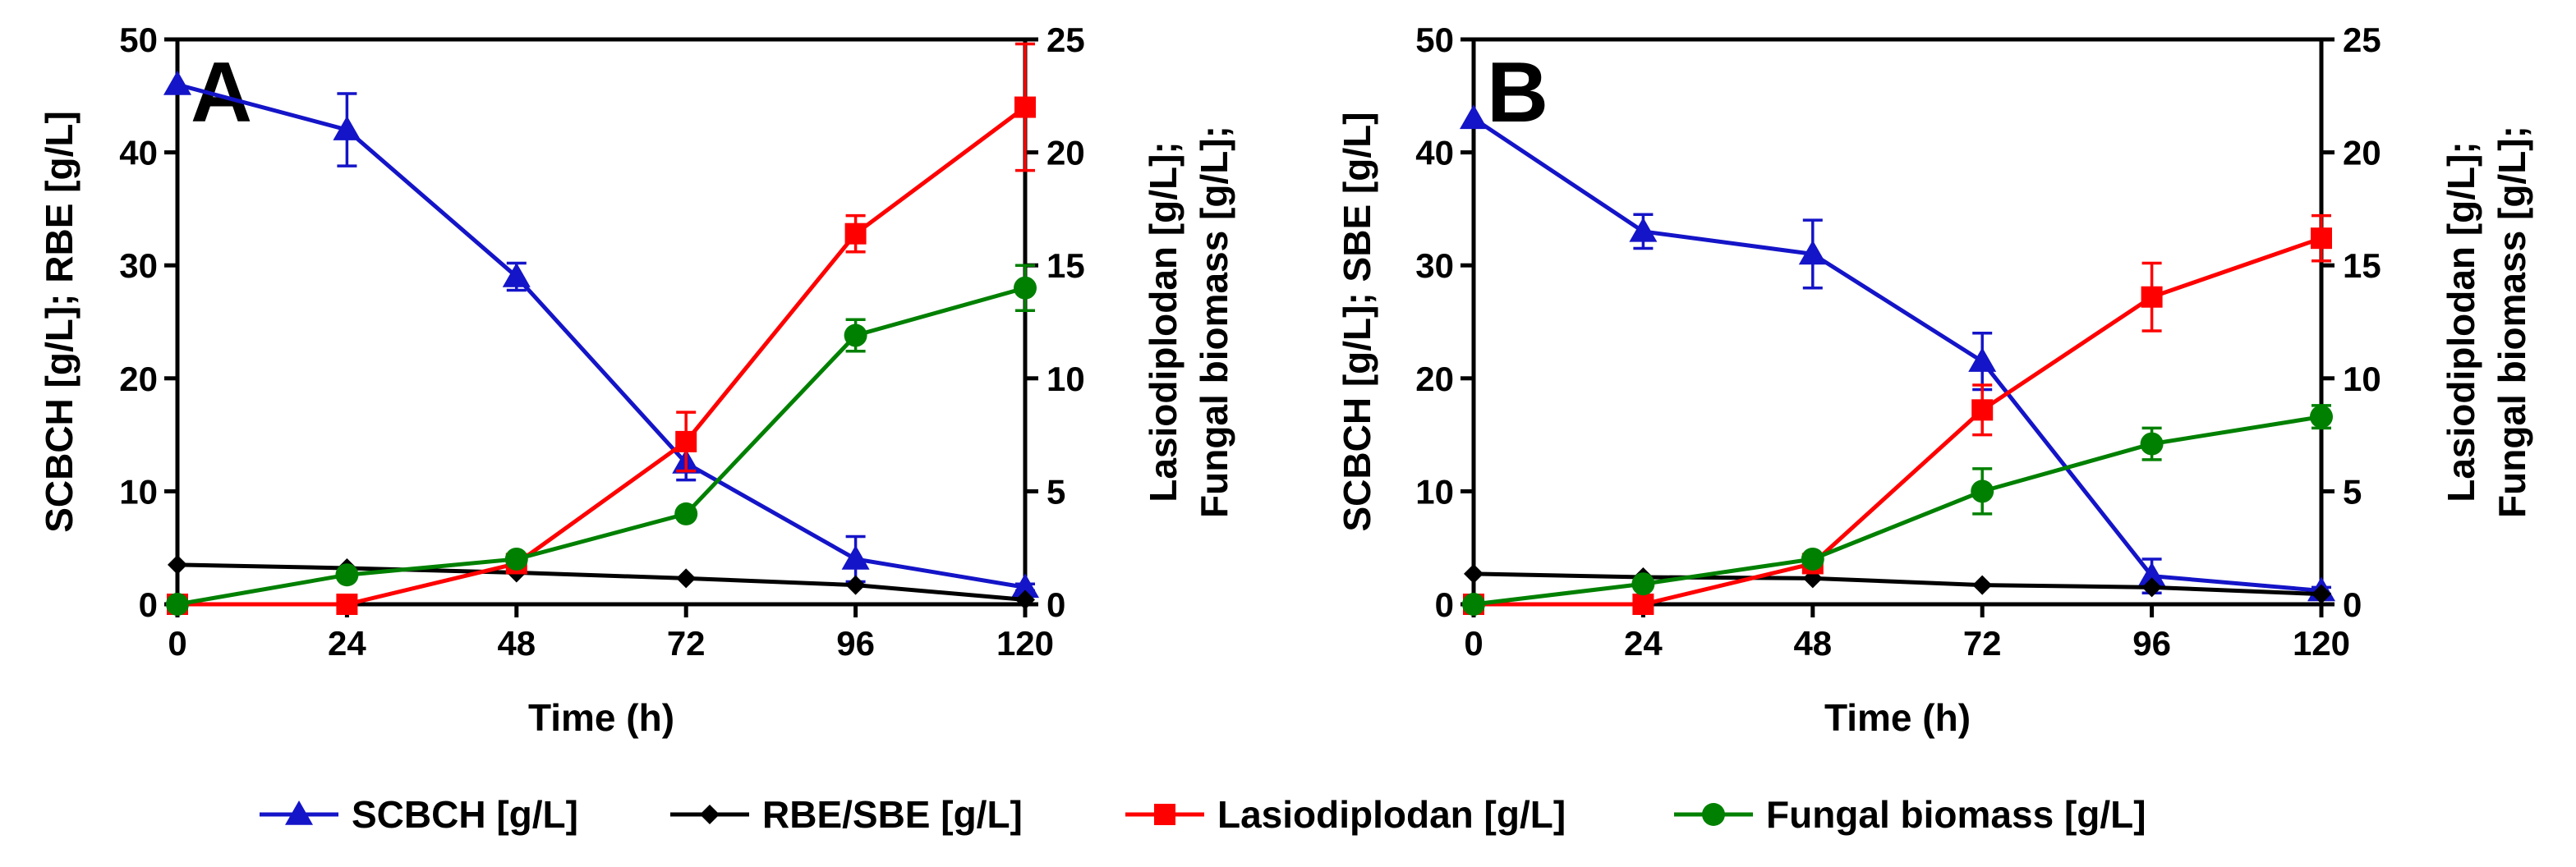 This screenshot has height=867, width=2576. What do you see at coordinates (1357, 321) in the screenshot?
I see `panel-b-left-y-axis-title: SCBCH [g/L]; SBE [g/L]` at bounding box center [1357, 321].